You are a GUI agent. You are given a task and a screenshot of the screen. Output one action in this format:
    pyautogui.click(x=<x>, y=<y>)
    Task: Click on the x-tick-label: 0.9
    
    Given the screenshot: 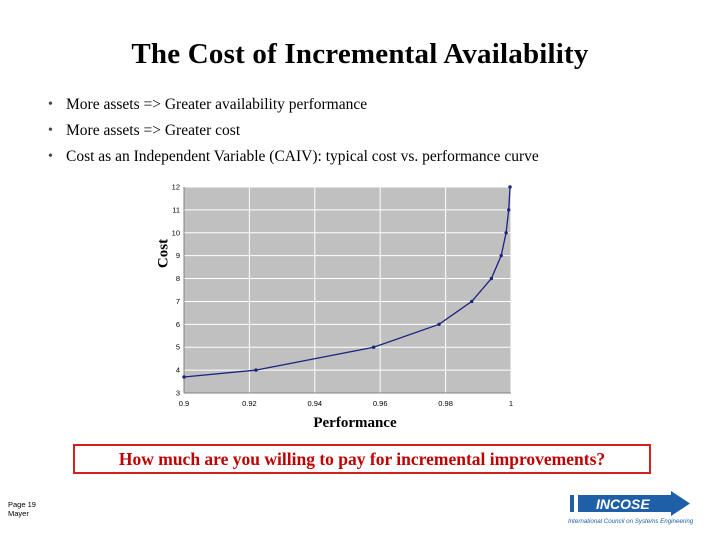 What is the action you would take?
    pyautogui.click(x=184, y=403)
    